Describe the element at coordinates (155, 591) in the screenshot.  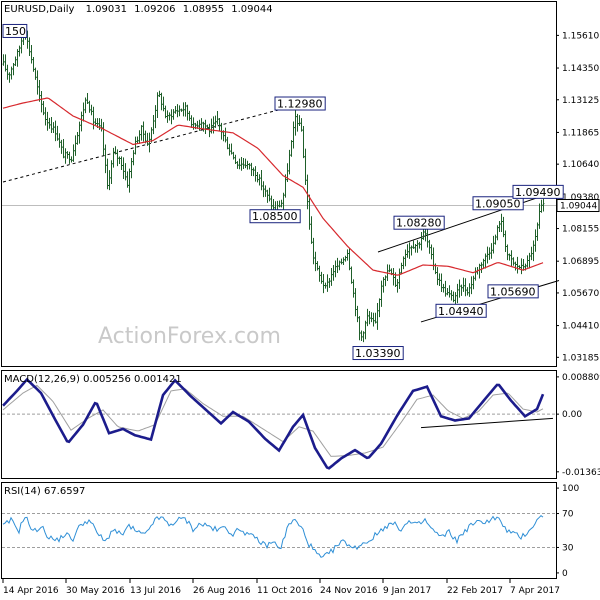
I see `x-tick-label: 13 Jul 2016` at that location.